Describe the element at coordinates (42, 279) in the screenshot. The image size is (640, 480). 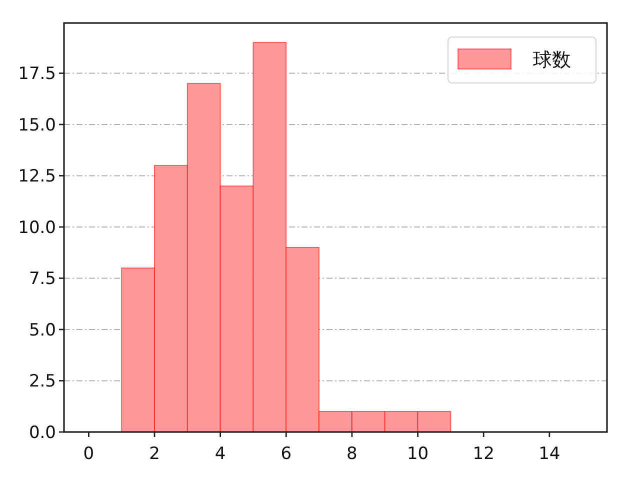
I see `y-tick-label: 7.5` at that location.